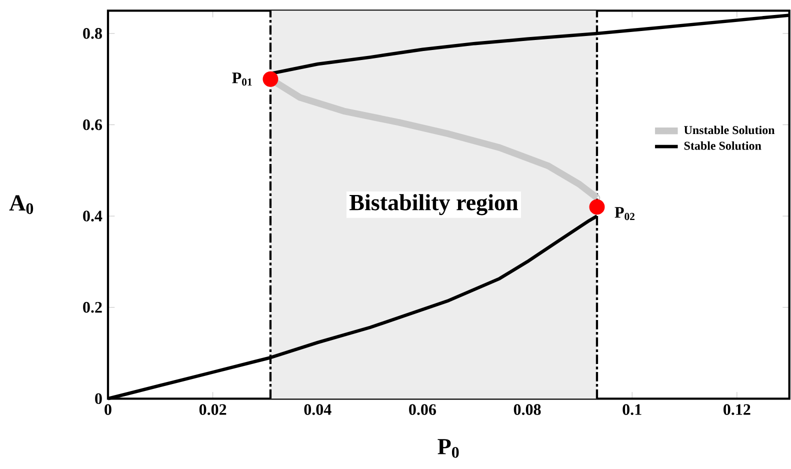  Describe the element at coordinates (92, 33) in the screenshot. I see `y-tick-label: 0.8` at that location.